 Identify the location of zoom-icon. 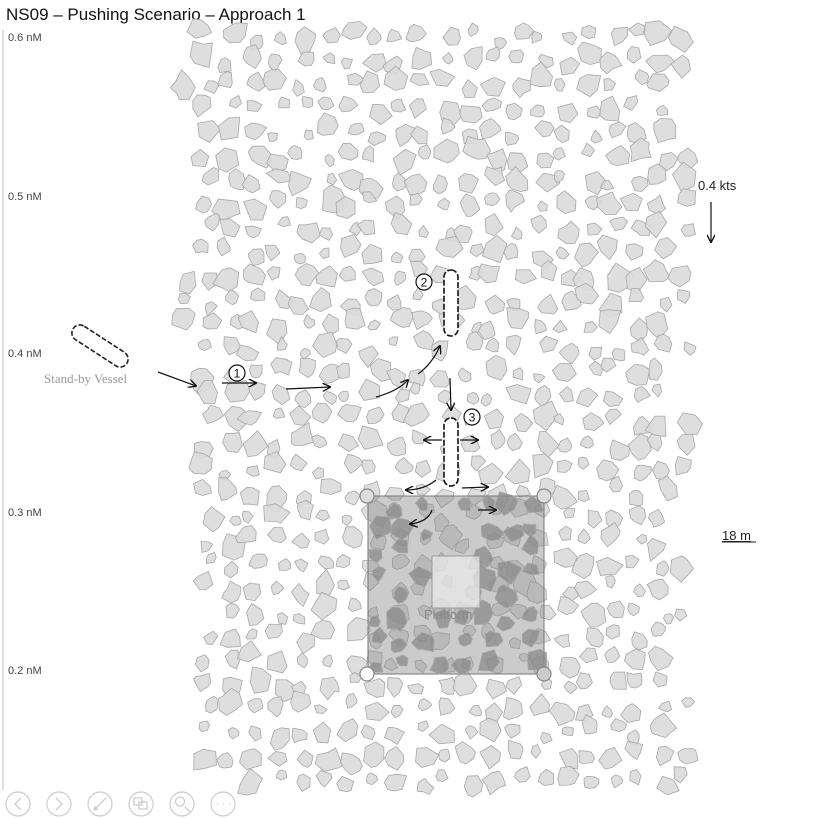
(182, 804).